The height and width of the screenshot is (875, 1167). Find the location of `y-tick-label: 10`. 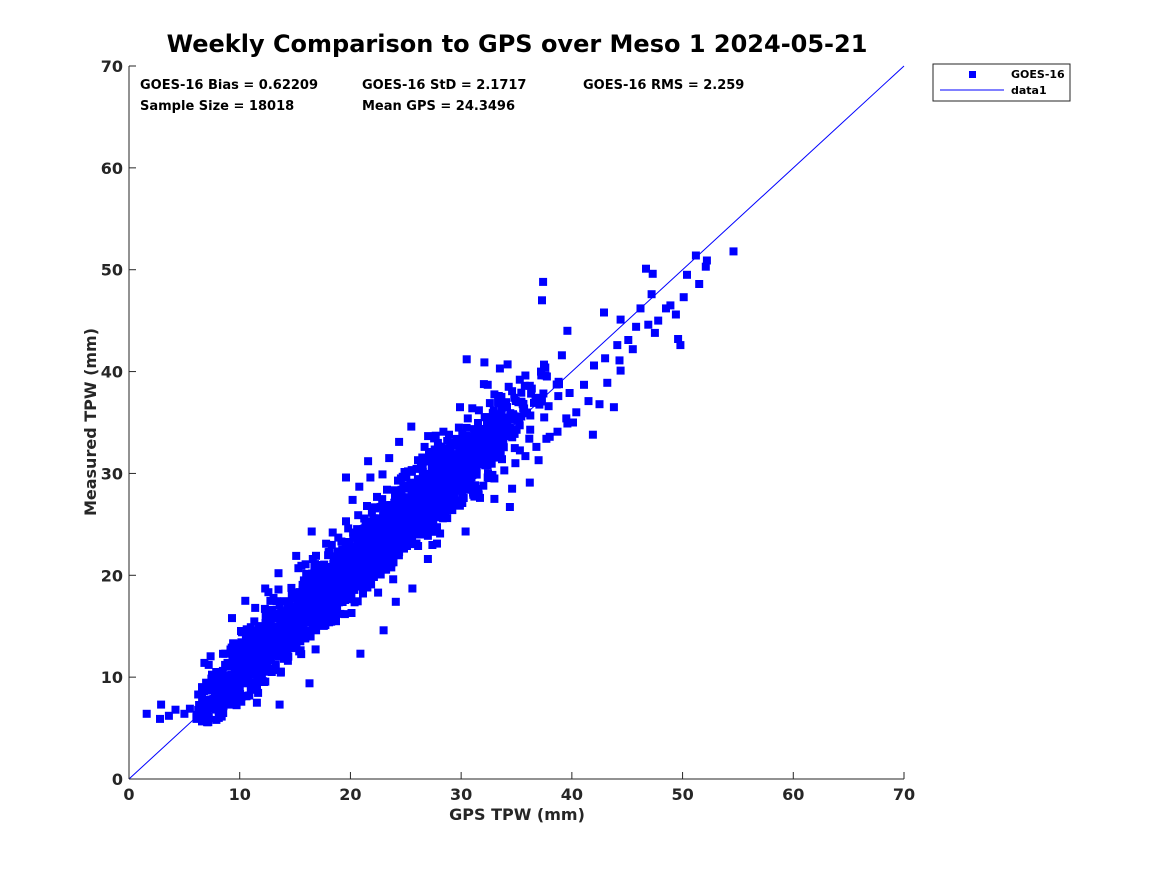

y-tick-label: 10 is located at coordinates (112, 677).